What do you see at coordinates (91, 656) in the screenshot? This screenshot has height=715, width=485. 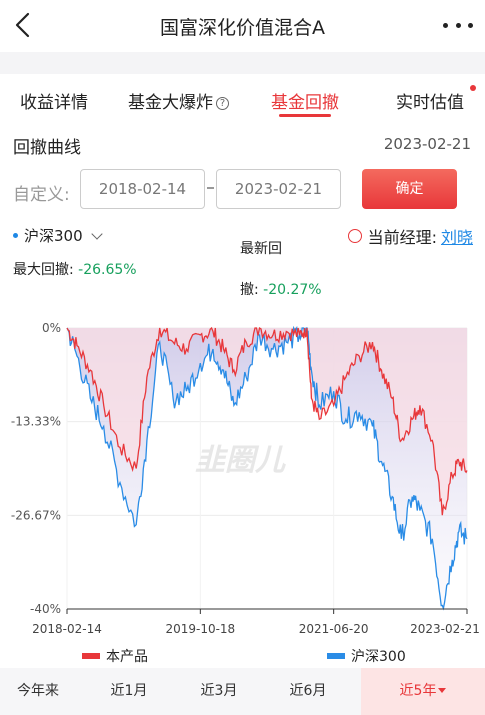 I see `legend-product-swatch` at bounding box center [91, 656].